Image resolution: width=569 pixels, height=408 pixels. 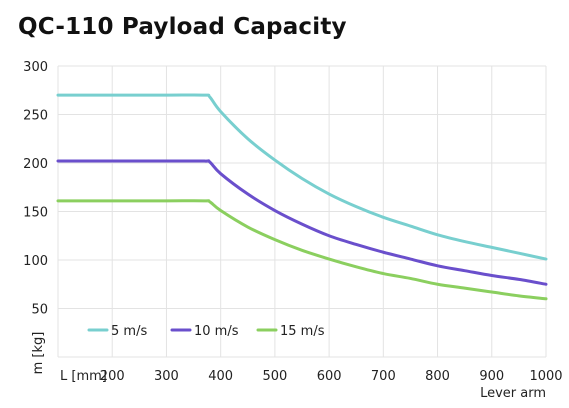 What do you see at coordinates (182, 27) in the screenshot?
I see `chart-title: QC-110 Payload Capacity` at bounding box center [182, 27].